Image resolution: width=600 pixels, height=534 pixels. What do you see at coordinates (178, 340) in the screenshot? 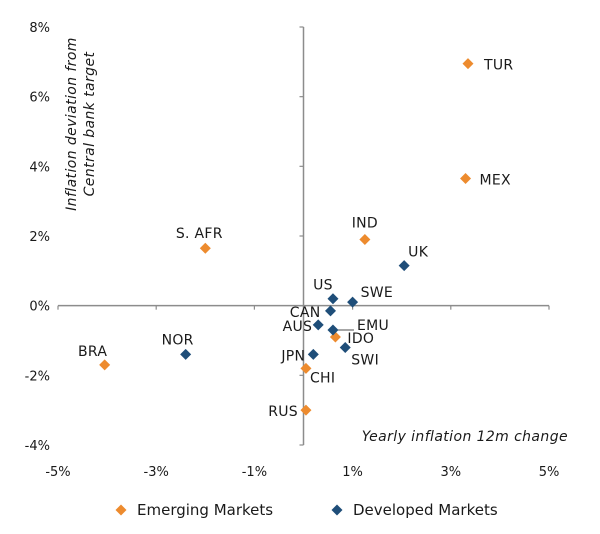
I see `point-label-nor: NOR` at bounding box center [178, 340].